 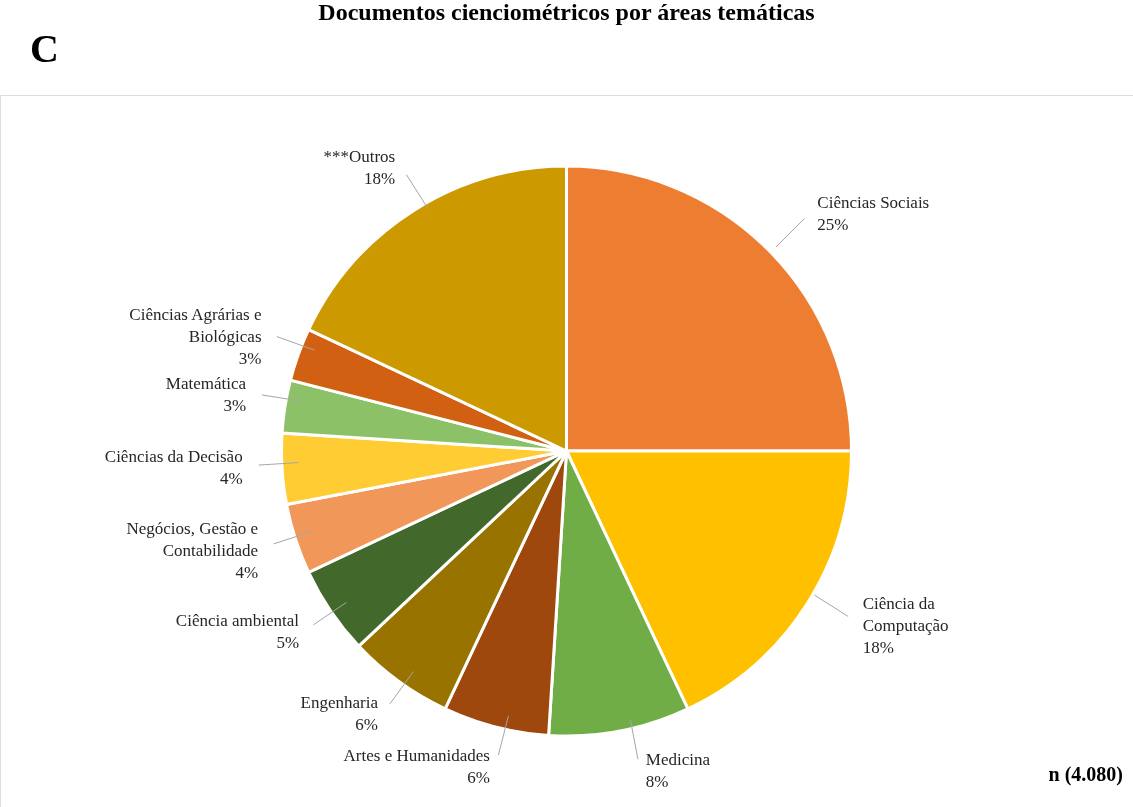 What do you see at coordinates (359, 157) in the screenshot?
I see `slice-label: ***Outros` at bounding box center [359, 157].